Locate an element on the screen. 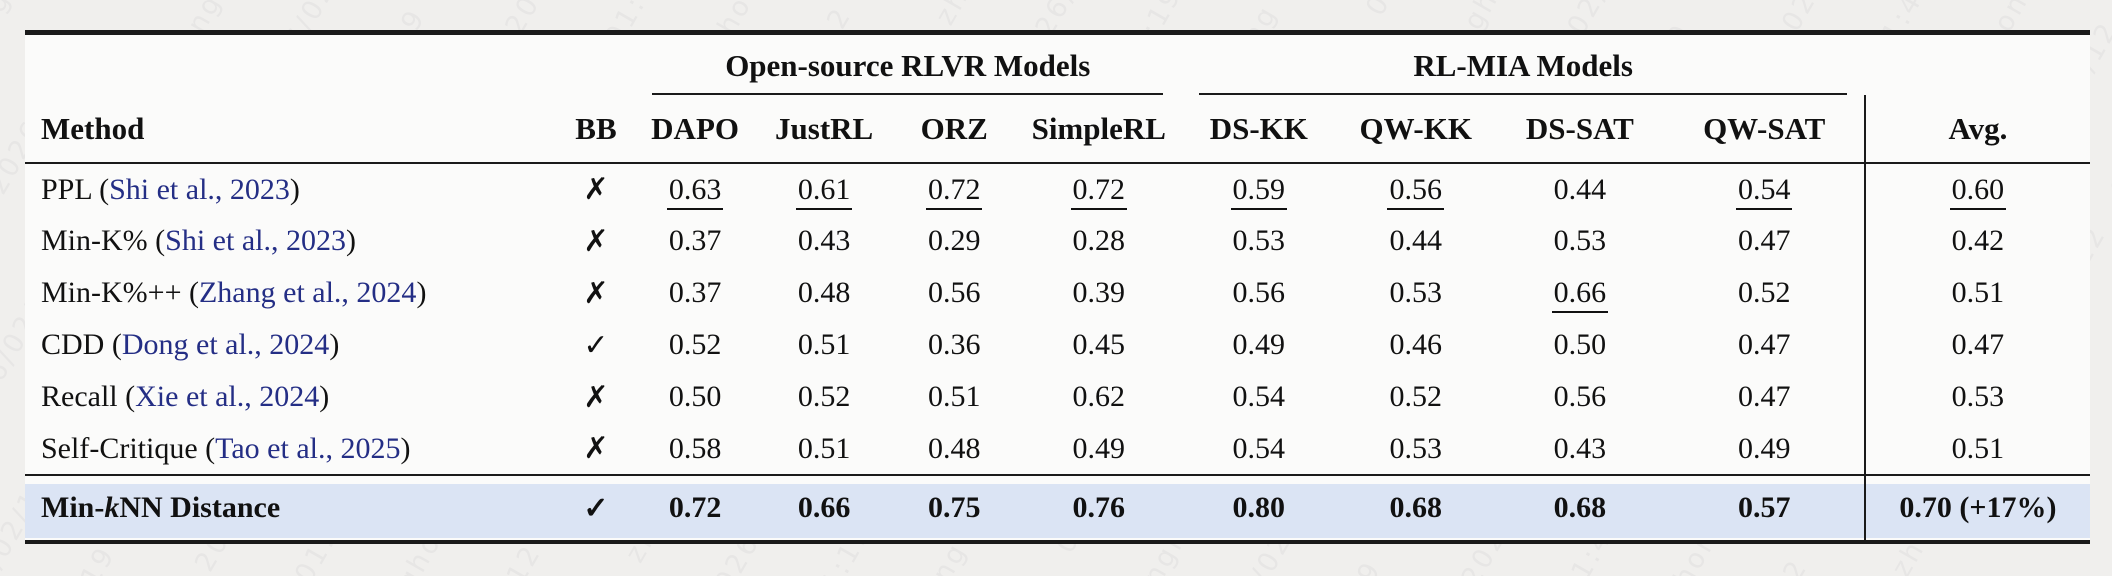 The image size is (2112, 576). cell-value: 0.50 is located at coordinates (1580, 344).